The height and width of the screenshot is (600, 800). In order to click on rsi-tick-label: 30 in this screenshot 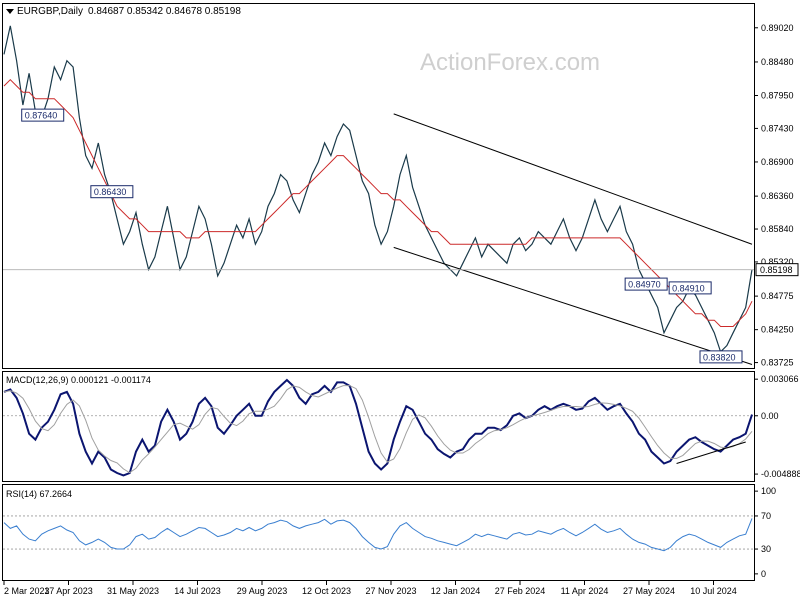, I will do `click(766, 549)`.